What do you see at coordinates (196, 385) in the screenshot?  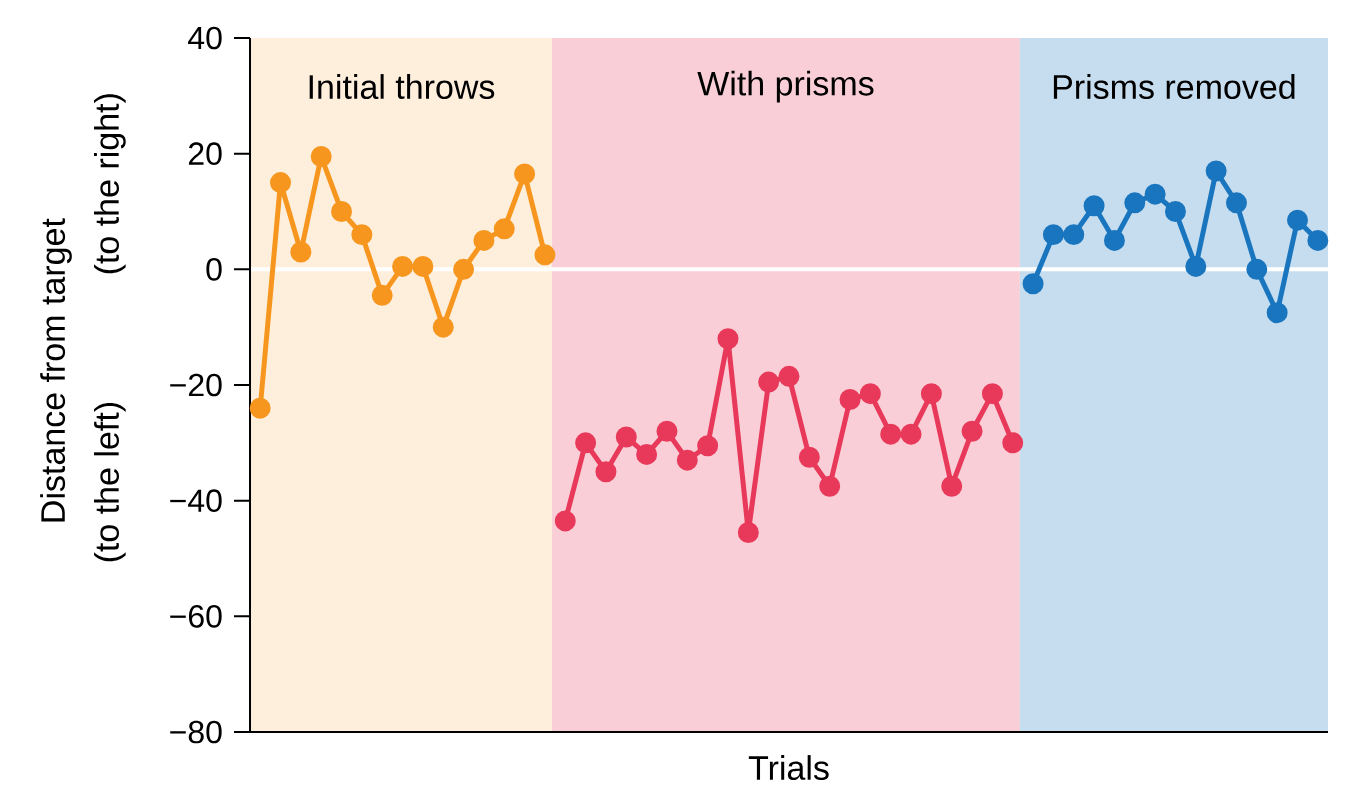 I see `y-tick-label: −20` at bounding box center [196, 385].